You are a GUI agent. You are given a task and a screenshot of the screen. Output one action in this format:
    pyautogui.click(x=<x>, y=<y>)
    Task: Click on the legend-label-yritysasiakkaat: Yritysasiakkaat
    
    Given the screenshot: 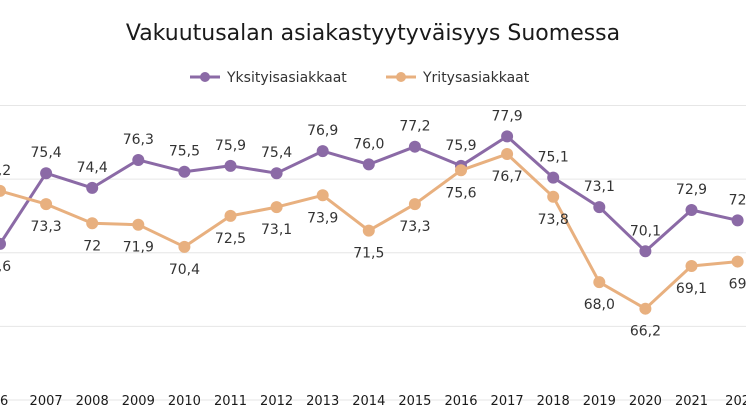 What is the action you would take?
    pyautogui.click(x=476, y=78)
    